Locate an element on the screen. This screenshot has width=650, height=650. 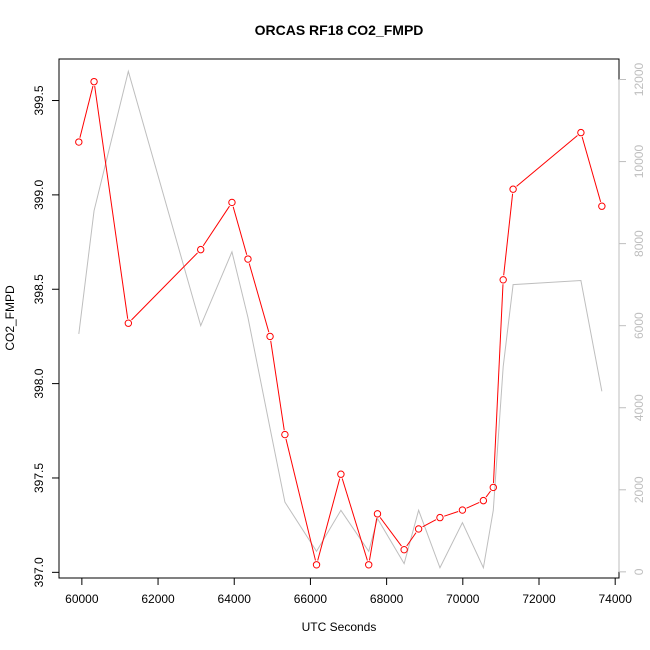
x-axis: 60000 62000 64000 66000 68000 70000 72000 74000 is located at coordinates (349, 591).